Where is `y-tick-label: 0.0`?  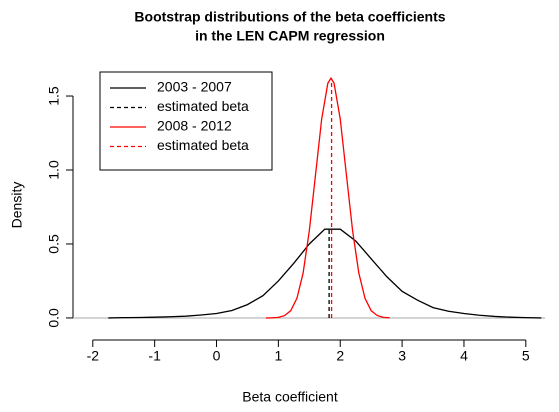 y-tick-label: 0.0 is located at coordinates (54, 318).